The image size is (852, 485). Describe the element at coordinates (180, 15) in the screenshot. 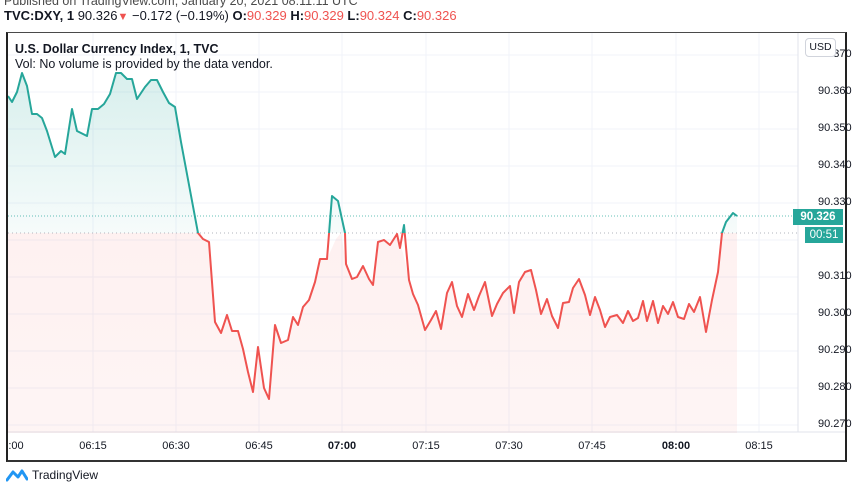

I see `price-change: −0.172 (−0.19%)` at that location.